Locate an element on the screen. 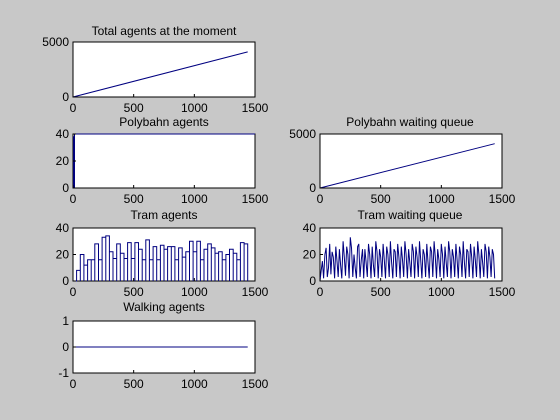 The image size is (560, 420). y-tick-label: -1 is located at coordinates (63, 373).